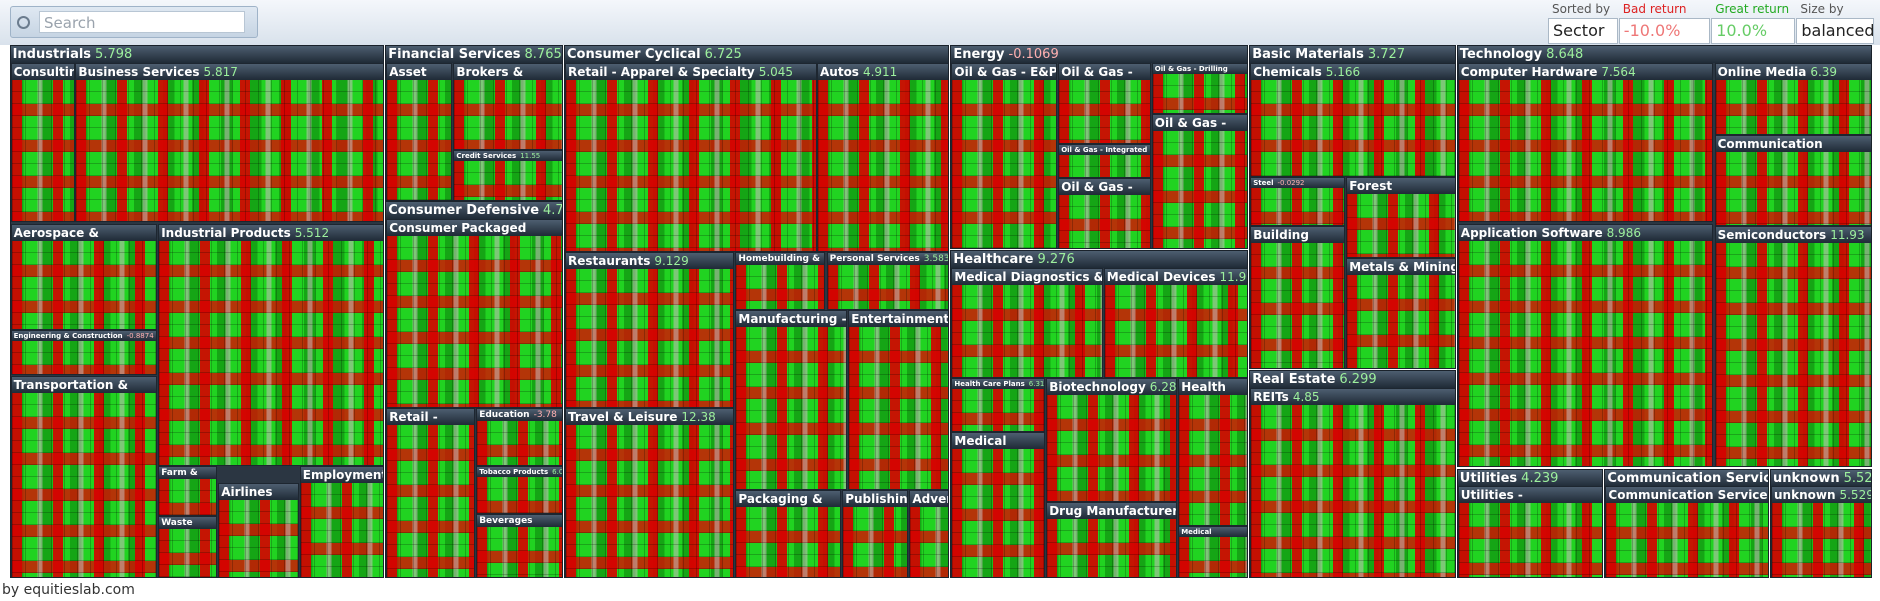  Describe the element at coordinates (1294, 380) in the screenshot. I see `name-text: Real Estate` at that location.